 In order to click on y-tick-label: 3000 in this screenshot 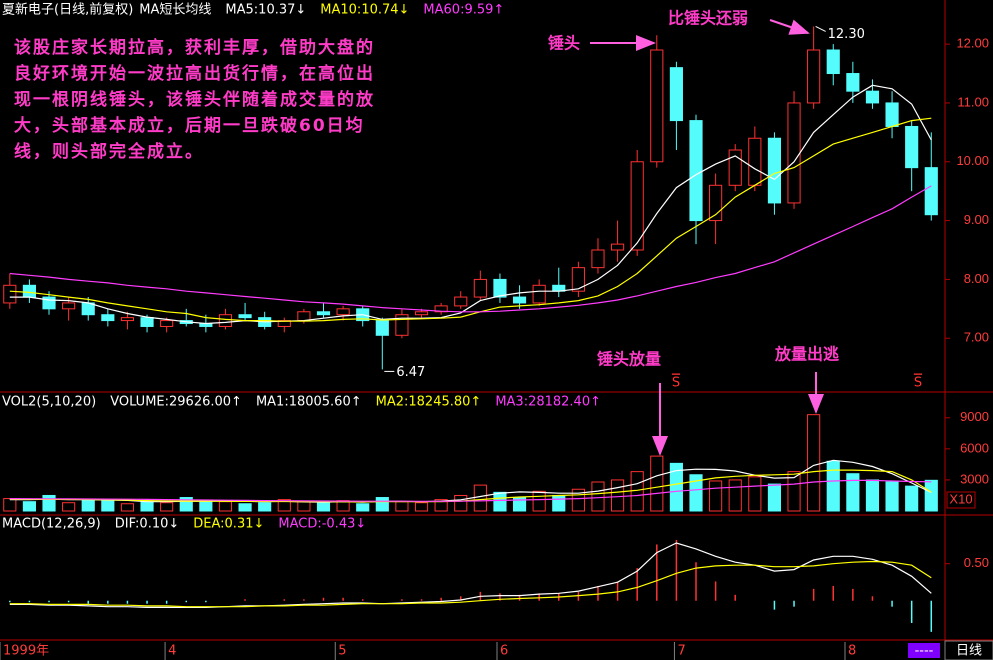, I will do `click(974, 478)`.